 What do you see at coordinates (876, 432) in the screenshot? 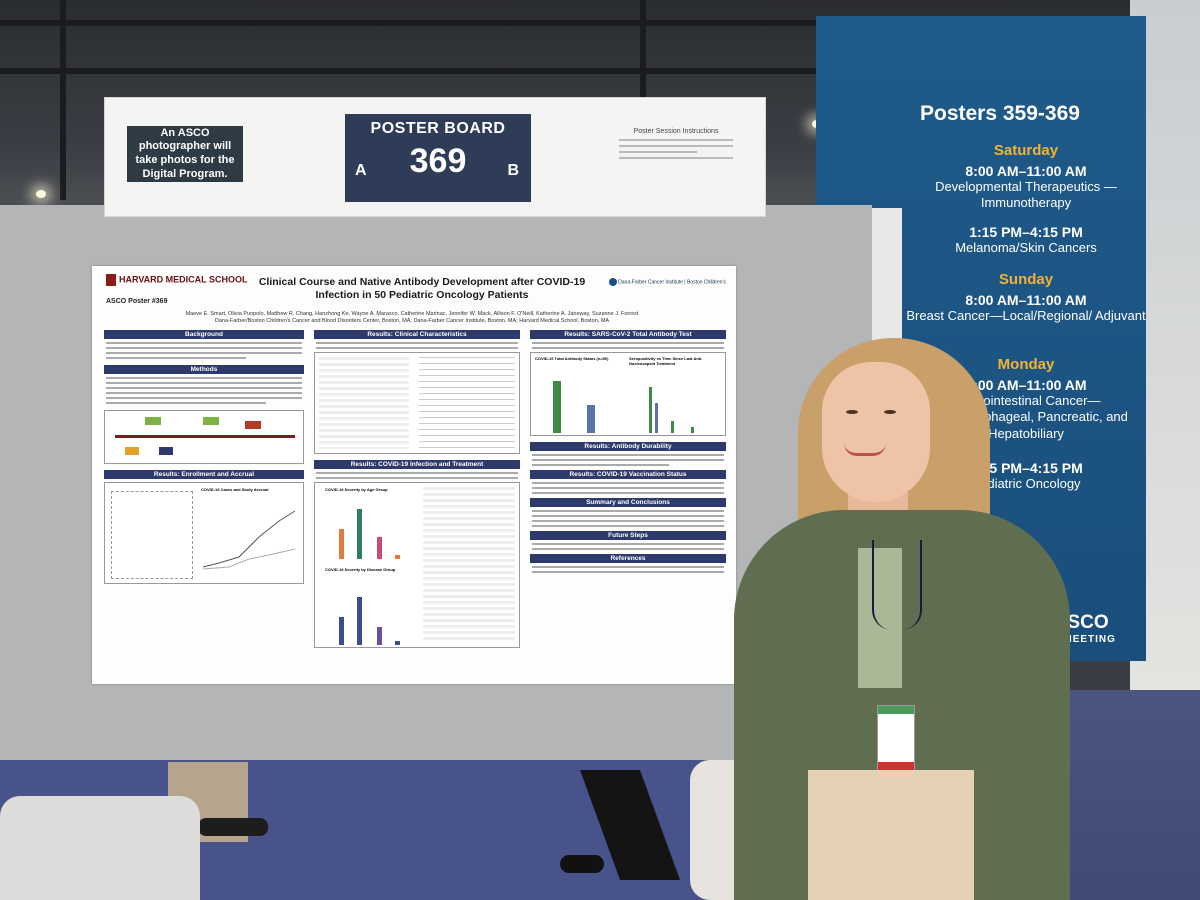
I see `presenter-face` at bounding box center [876, 432].